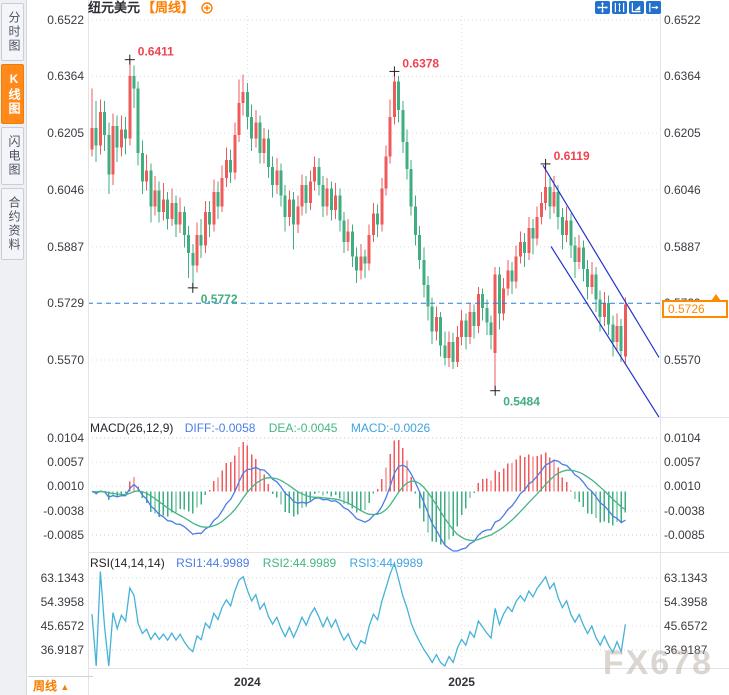 The image size is (729, 695). What do you see at coordinates (686, 626) in the screenshot?
I see `rsi-axis-label-right: 45.6572` at bounding box center [686, 626].